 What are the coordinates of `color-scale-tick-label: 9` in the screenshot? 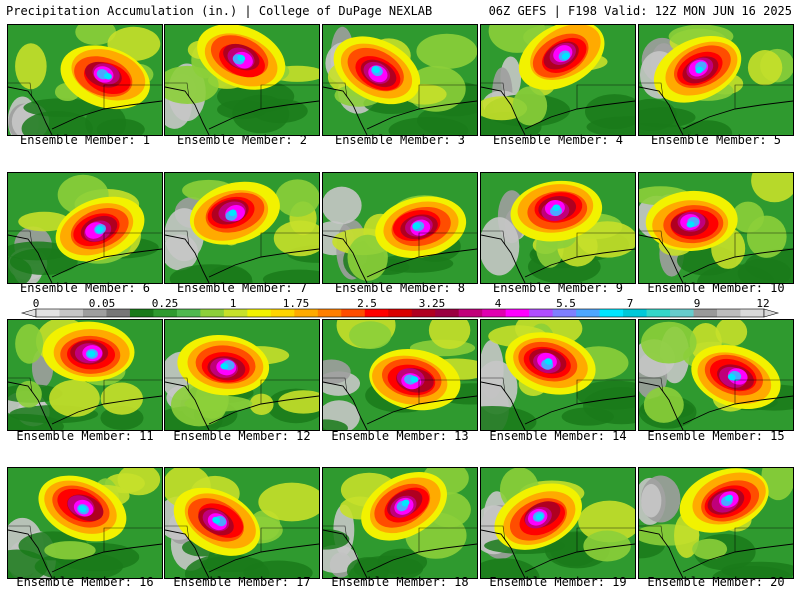 It's located at (697, 303).